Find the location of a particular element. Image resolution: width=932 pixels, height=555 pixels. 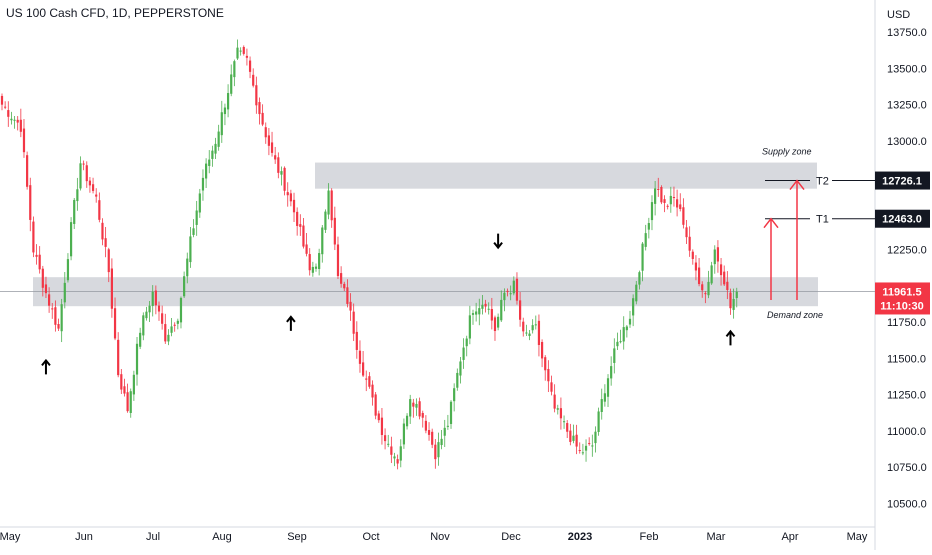

currency-label: USD is located at coordinates (898, 15).